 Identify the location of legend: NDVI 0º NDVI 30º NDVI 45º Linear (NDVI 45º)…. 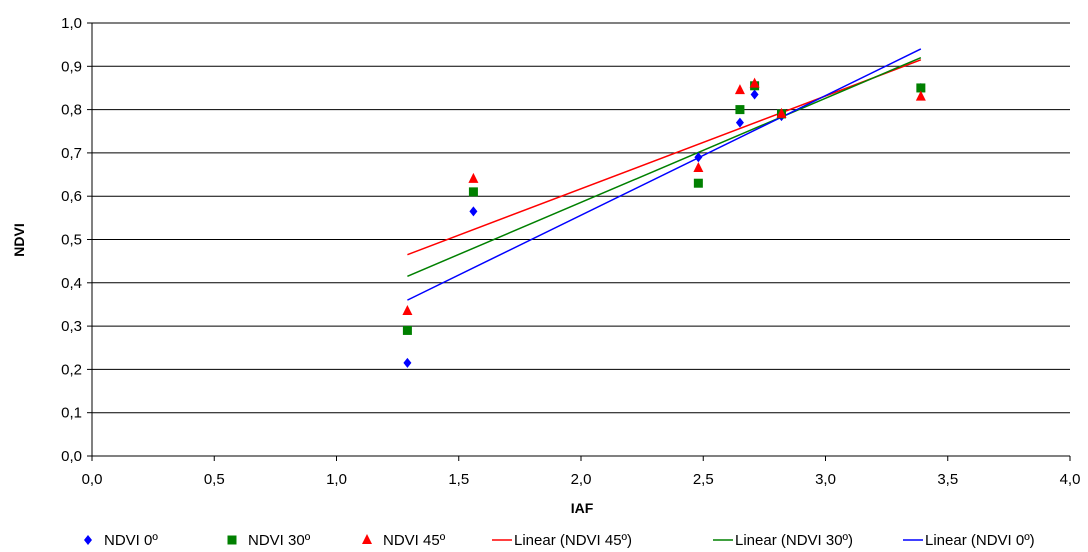
(559, 540).